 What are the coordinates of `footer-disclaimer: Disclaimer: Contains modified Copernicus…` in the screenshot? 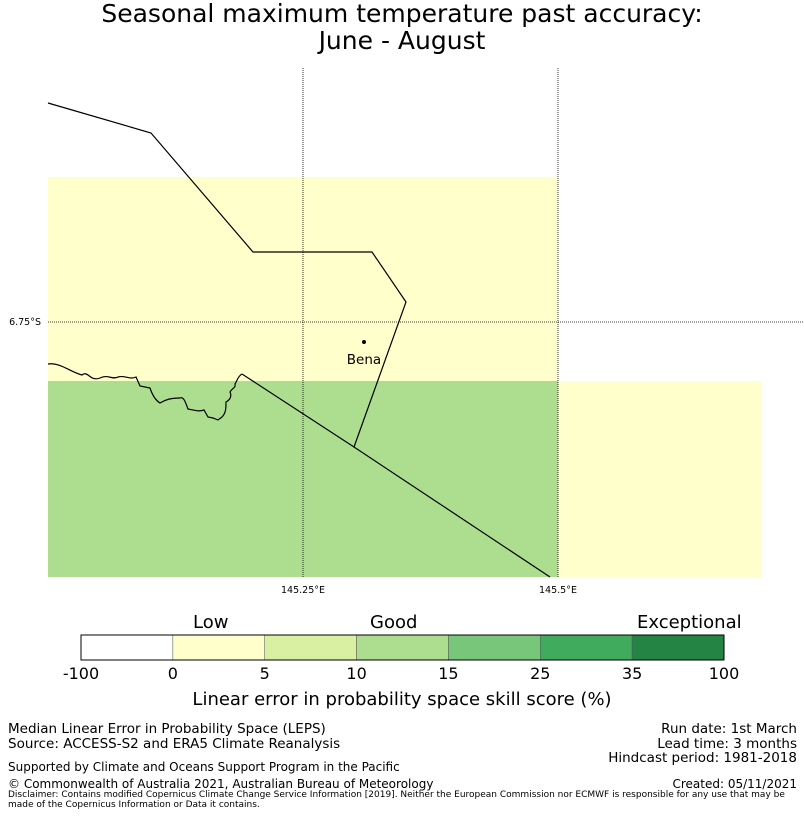 It's located at (396, 800).